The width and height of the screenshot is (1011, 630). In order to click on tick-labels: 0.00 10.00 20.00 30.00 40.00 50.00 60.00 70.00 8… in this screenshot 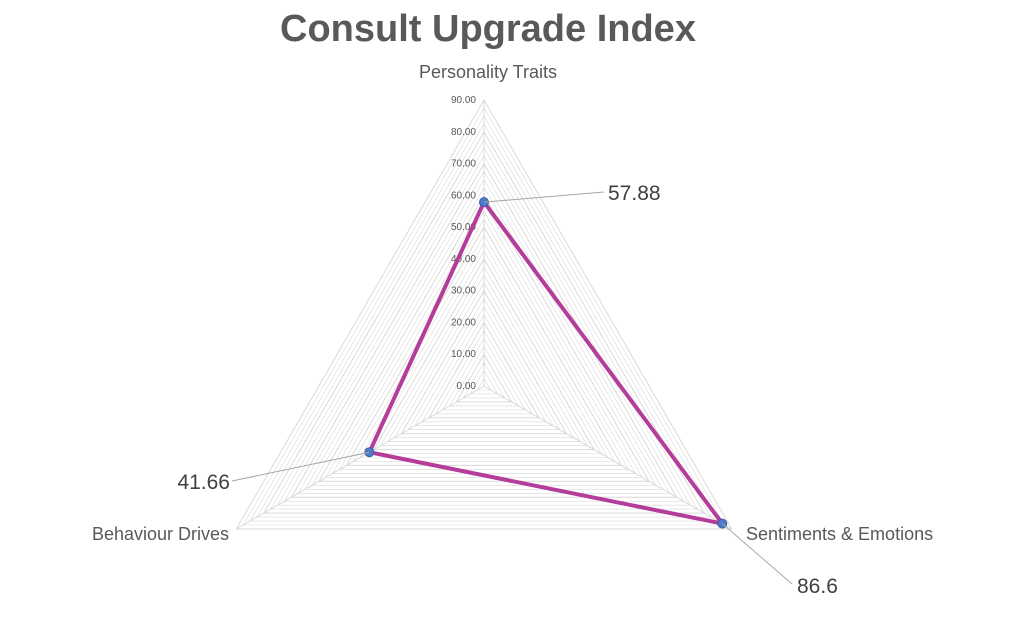, I will do `click(463, 243)`.